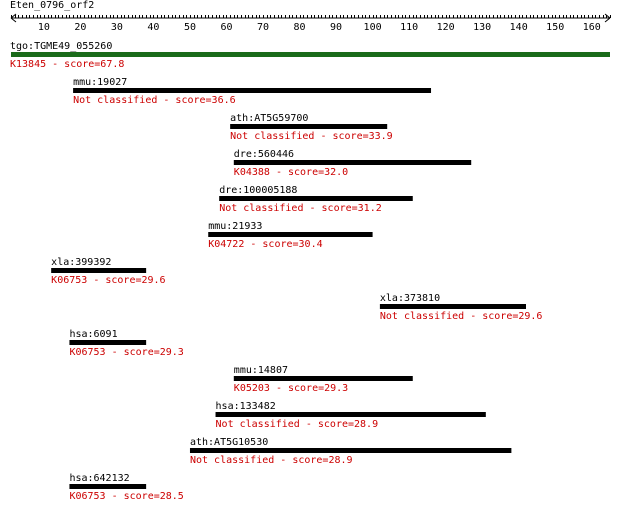  What do you see at coordinates (291, 388) in the screenshot?
I see `hit-annotation: K05203 - score=29.3` at bounding box center [291, 388].